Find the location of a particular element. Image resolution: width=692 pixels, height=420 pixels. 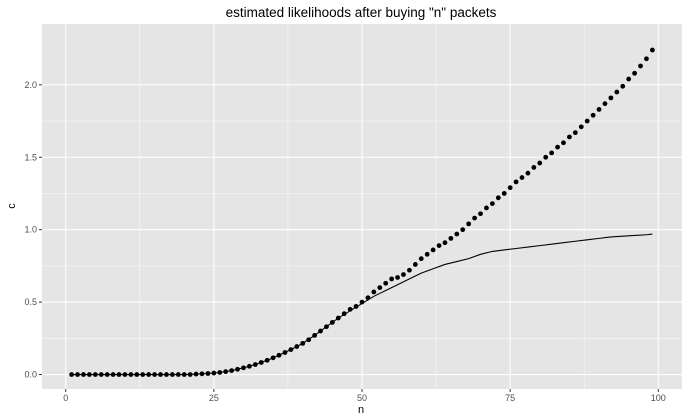

x-tick-label: 25 is located at coordinates (214, 398).